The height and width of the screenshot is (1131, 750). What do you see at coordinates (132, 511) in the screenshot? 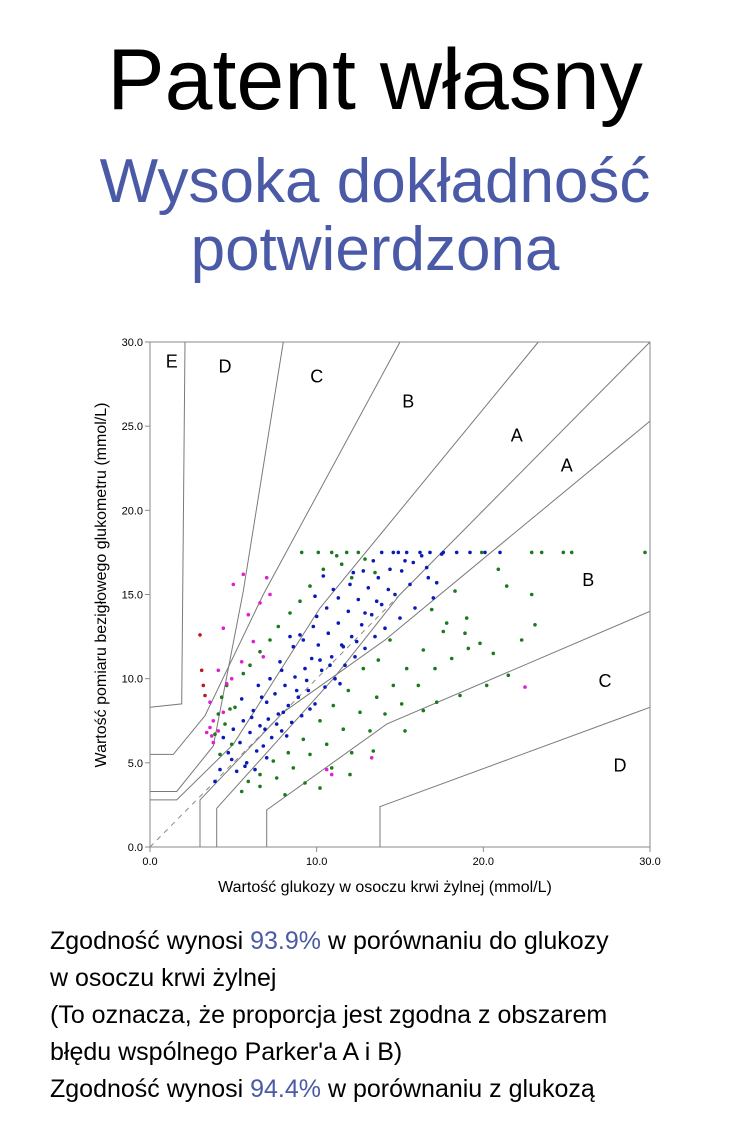
I see `y-tick-label: 20.0` at bounding box center [132, 511].